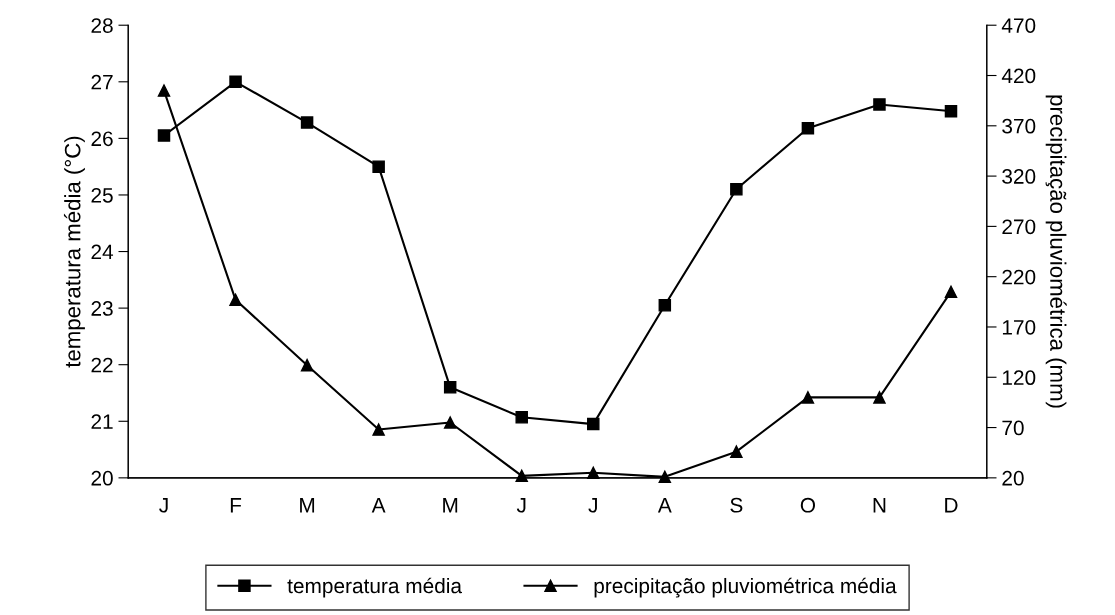 The width and height of the screenshot is (1115, 615). I want to click on legend-label: precipitação pluviométrica média, so click(745, 587).